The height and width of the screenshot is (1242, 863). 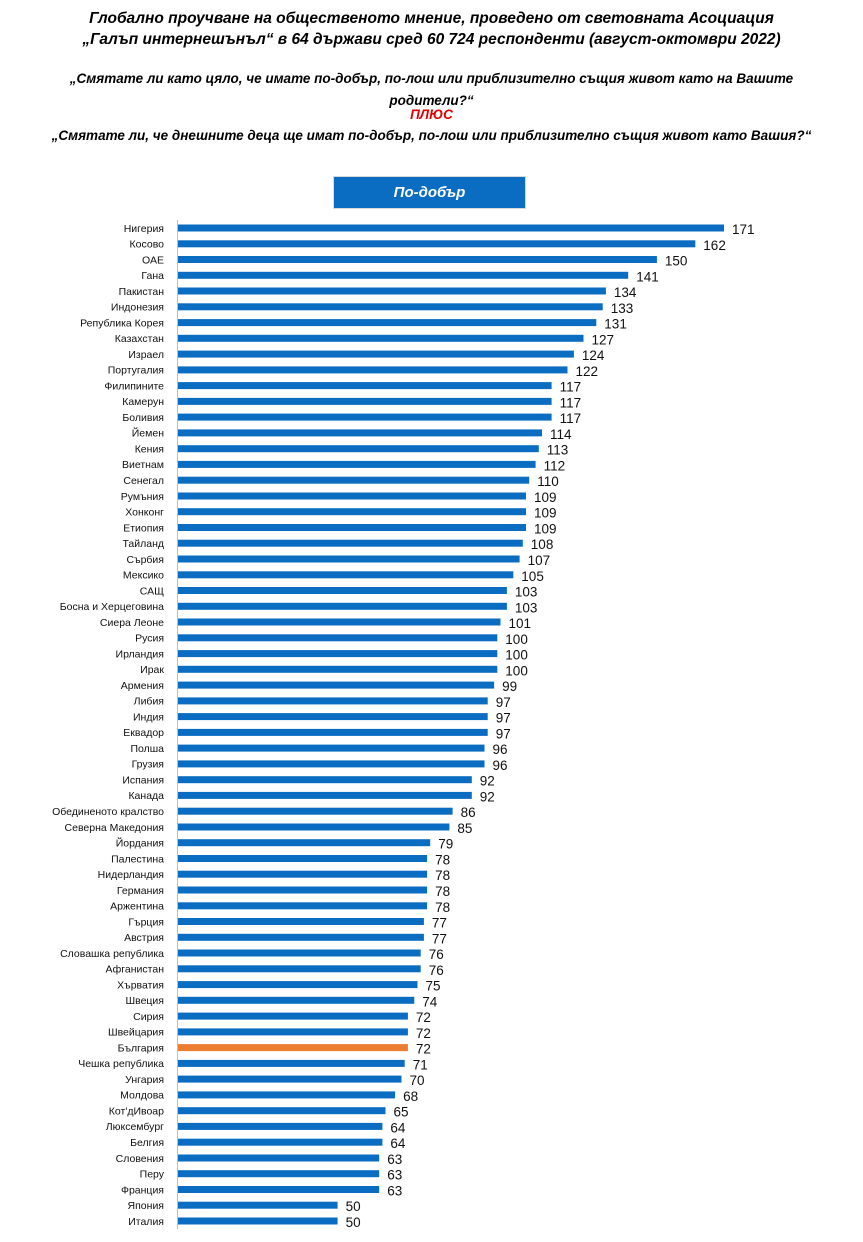 What do you see at coordinates (147, 1143) in the screenshot?
I see `category-label: Белгия` at bounding box center [147, 1143].